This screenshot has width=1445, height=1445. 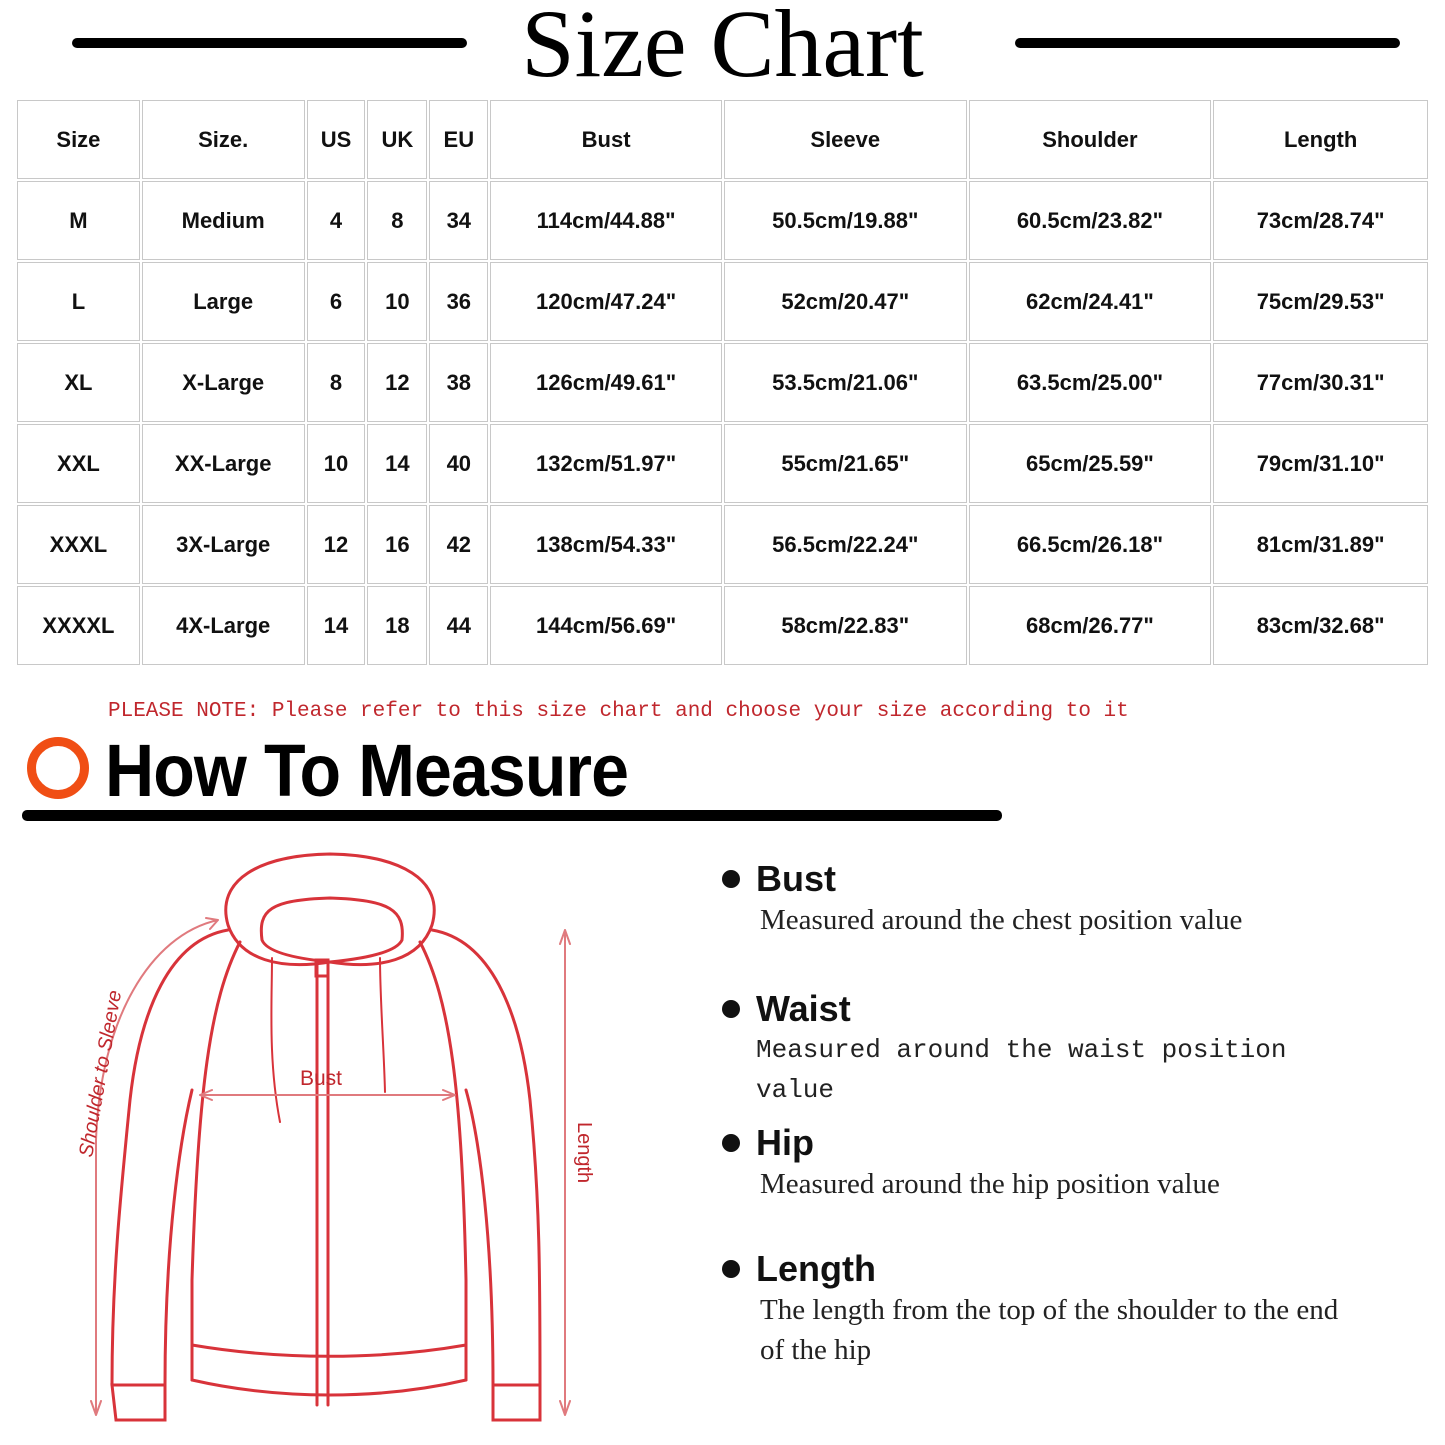 I want to click on table-cell: 40, so click(x=459, y=463).